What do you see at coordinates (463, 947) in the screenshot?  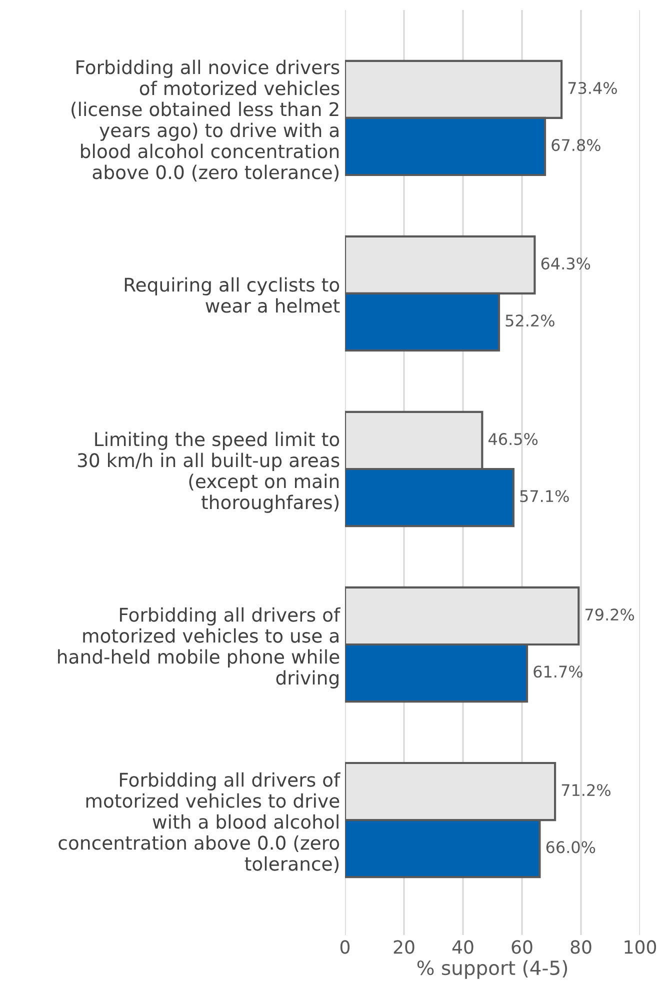 I see `x-tick-label: 40` at bounding box center [463, 947].